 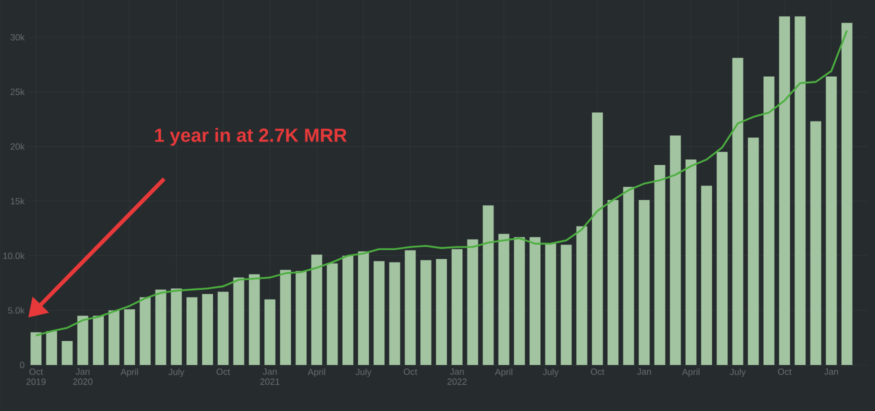 I want to click on x-tick-label: Oct 2019, so click(x=36, y=376).